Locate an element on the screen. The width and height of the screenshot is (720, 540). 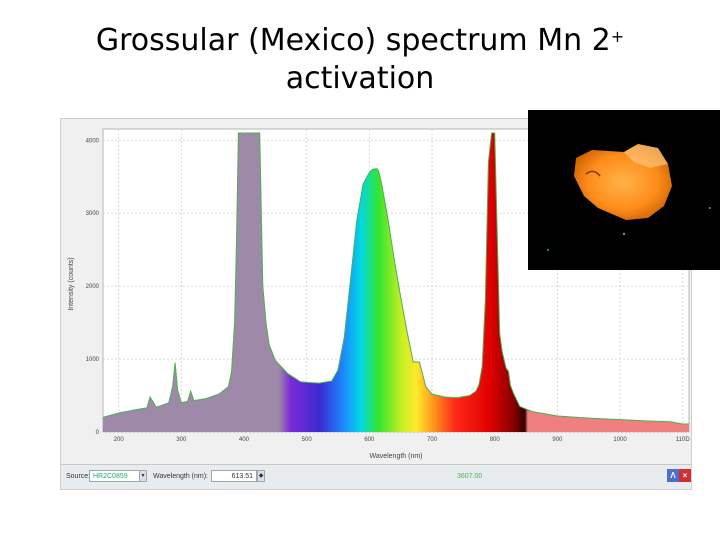
x-tick-label: 200 is located at coordinates (119, 440).